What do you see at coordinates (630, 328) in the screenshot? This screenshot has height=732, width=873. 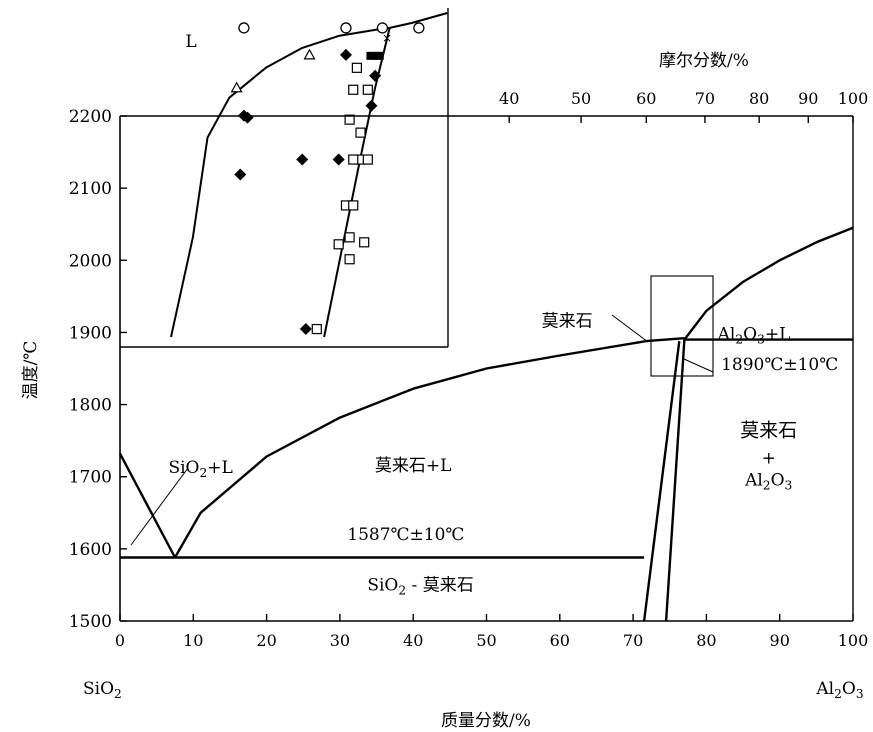 I see `mullite-leader` at bounding box center [630, 328].